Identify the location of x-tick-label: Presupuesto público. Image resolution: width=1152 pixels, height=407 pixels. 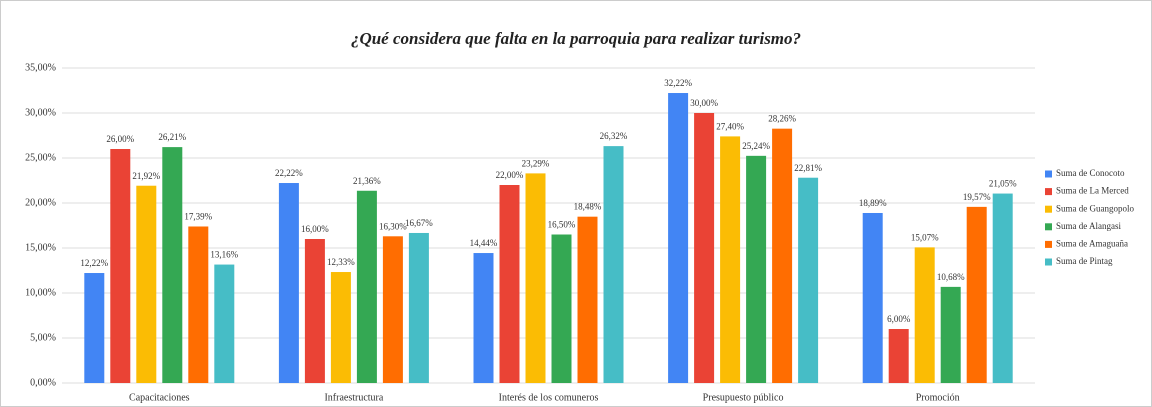
(743, 397).